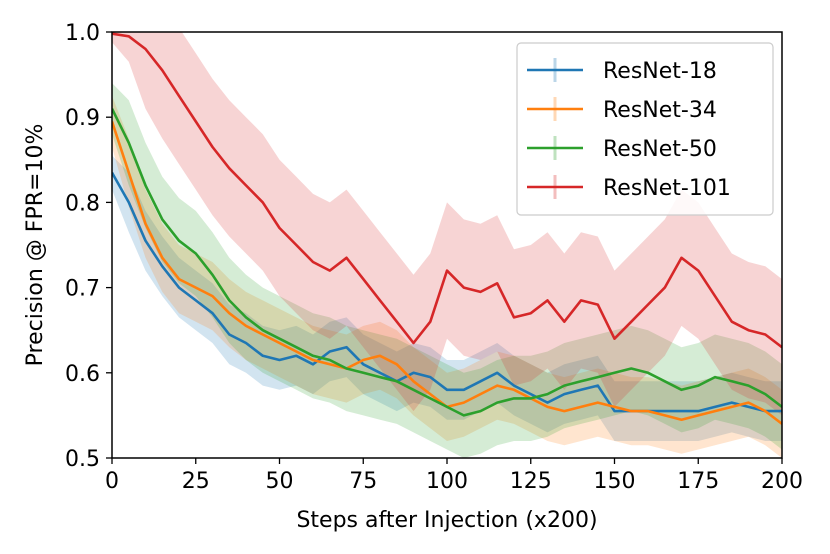 Image resolution: width=830 pixels, height=554 pixels. What do you see at coordinates (363, 481) in the screenshot?
I see `x-tick-label: 75` at bounding box center [363, 481].